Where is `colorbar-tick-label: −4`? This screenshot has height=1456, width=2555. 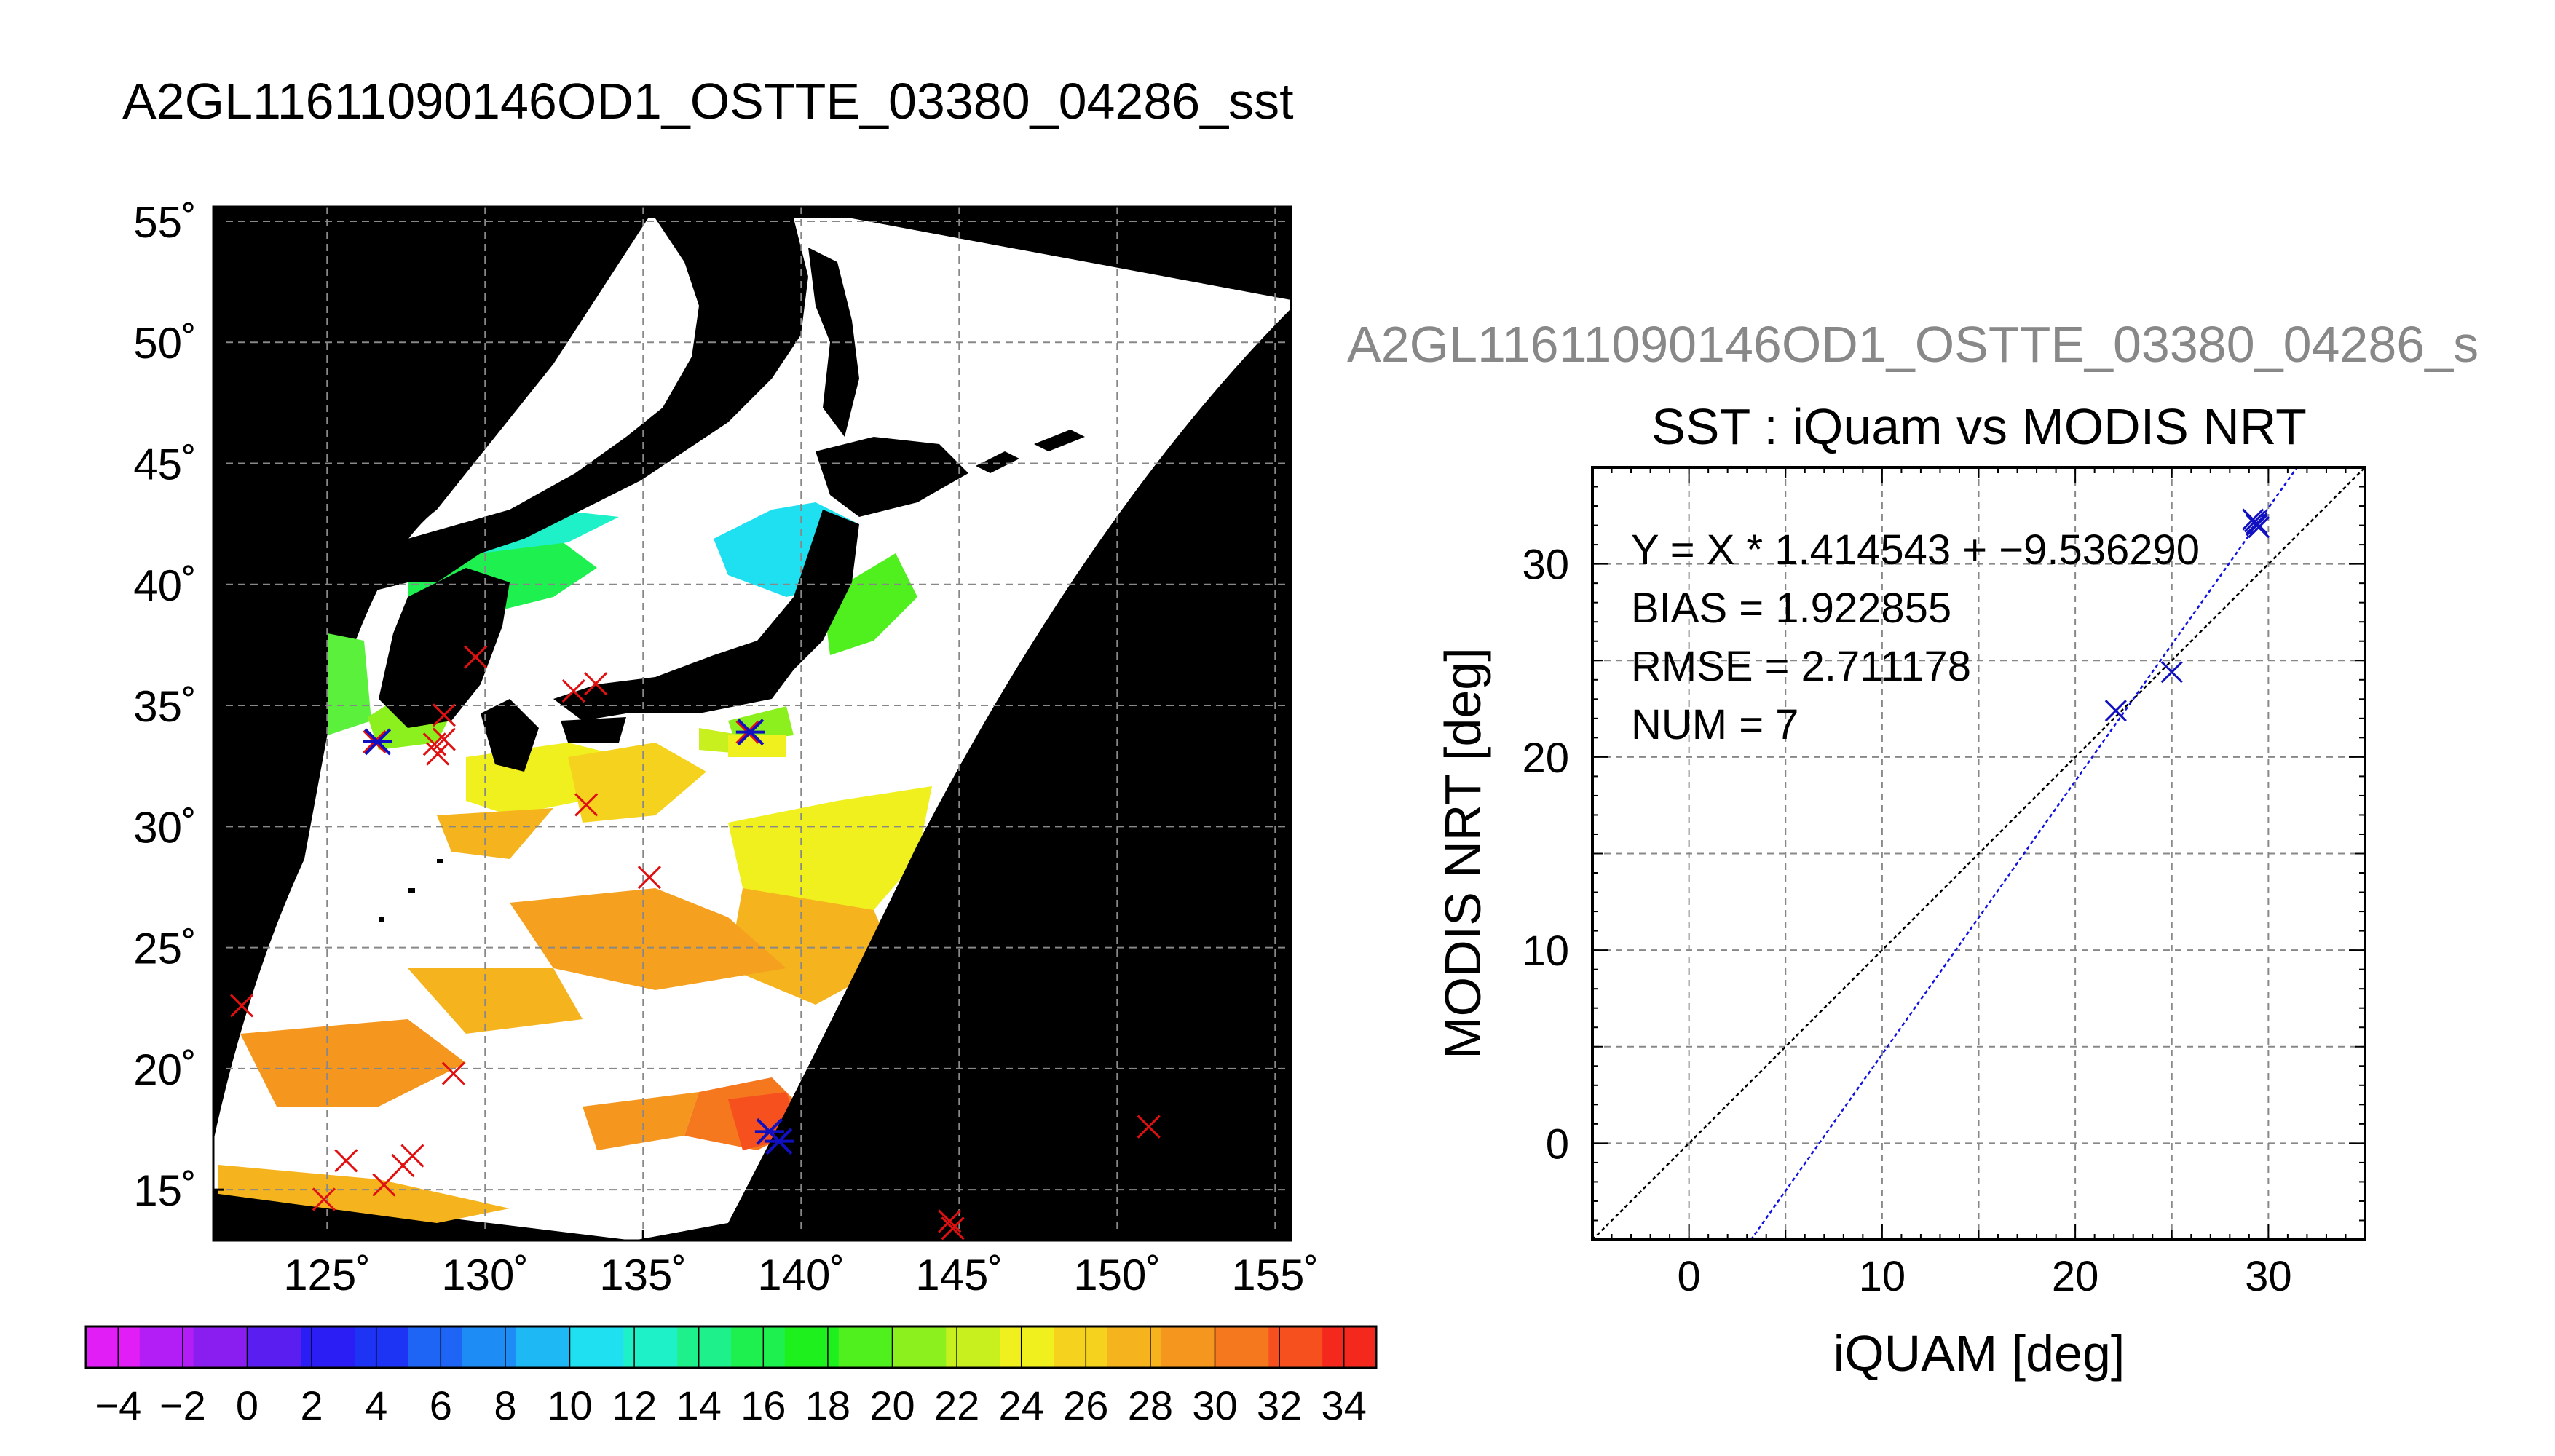 colorbar-tick-label: −4 is located at coordinates (118, 1405).